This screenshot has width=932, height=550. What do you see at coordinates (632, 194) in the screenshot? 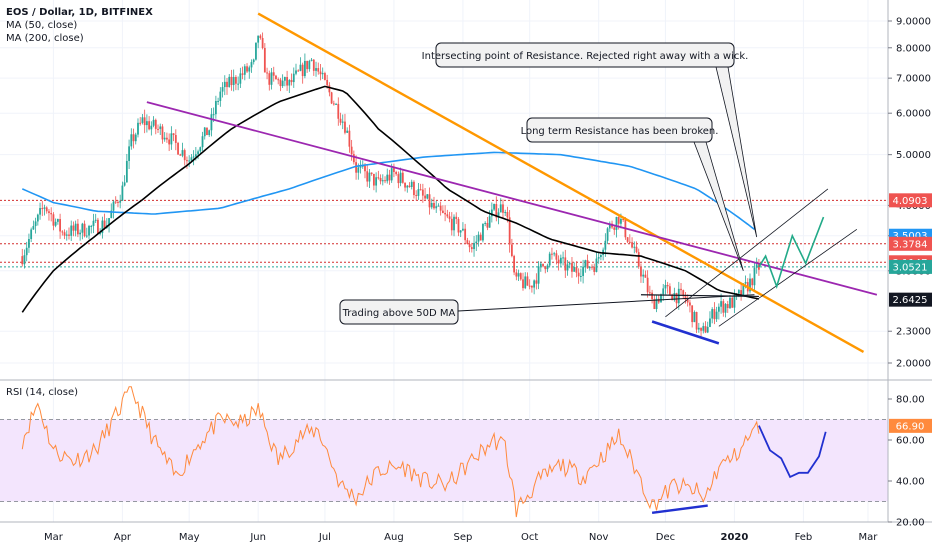
I see `annotation-callout: Long term Resistance has been broken.` at bounding box center [632, 194].